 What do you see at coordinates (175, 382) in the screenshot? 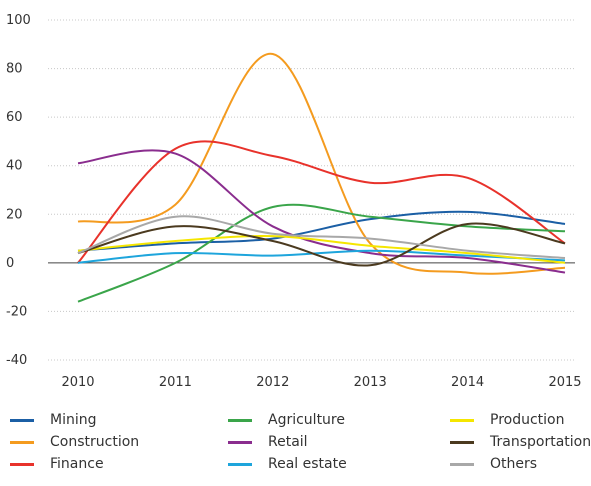
I see `x-tick-label: 2011` at bounding box center [175, 382].